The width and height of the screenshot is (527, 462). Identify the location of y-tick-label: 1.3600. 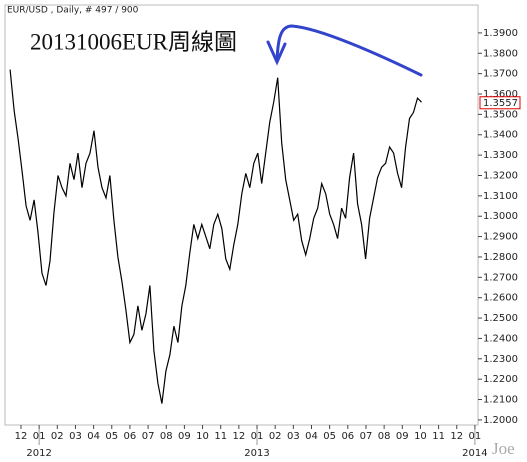
(500, 94).